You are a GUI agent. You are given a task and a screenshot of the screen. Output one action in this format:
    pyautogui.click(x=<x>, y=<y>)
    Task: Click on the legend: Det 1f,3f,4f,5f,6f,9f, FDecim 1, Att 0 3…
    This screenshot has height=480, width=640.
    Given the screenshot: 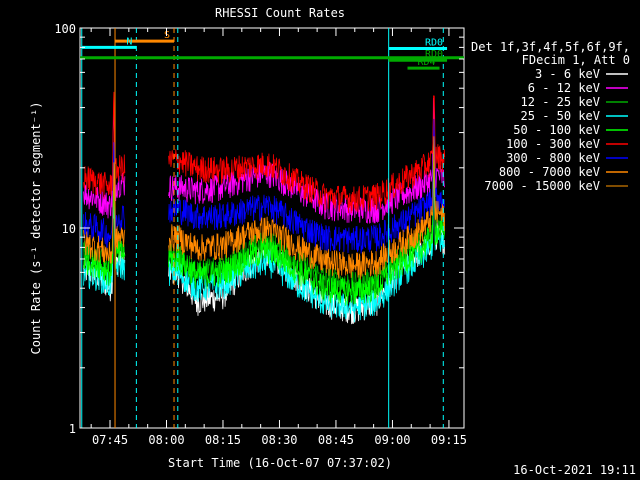 What is the action you would take?
    pyautogui.click(x=550, y=116)
    